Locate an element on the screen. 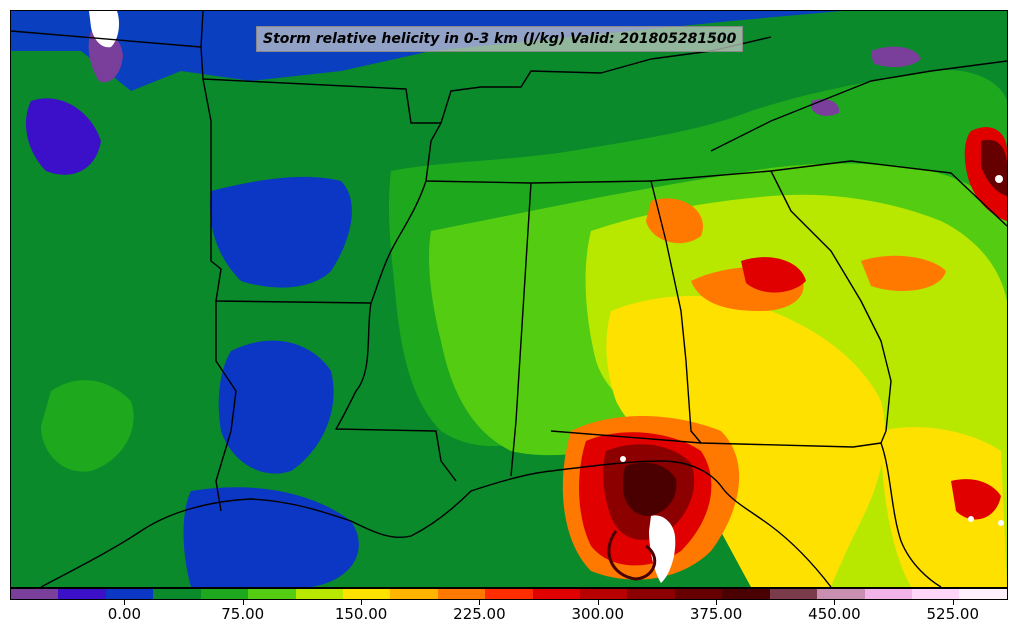 This screenshot has width=1018, height=633. field-maroon is located at coordinates (650, 489).